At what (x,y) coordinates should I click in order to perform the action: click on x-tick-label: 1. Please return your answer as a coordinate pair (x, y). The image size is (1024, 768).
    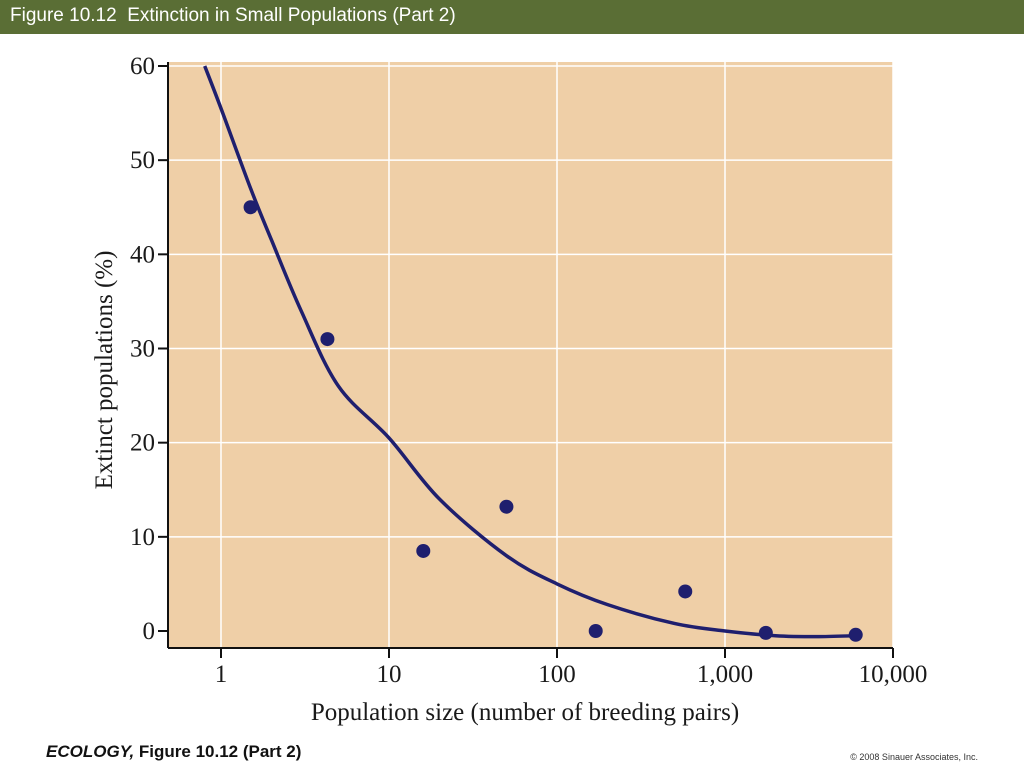
    Looking at the image, I should click on (221, 674).